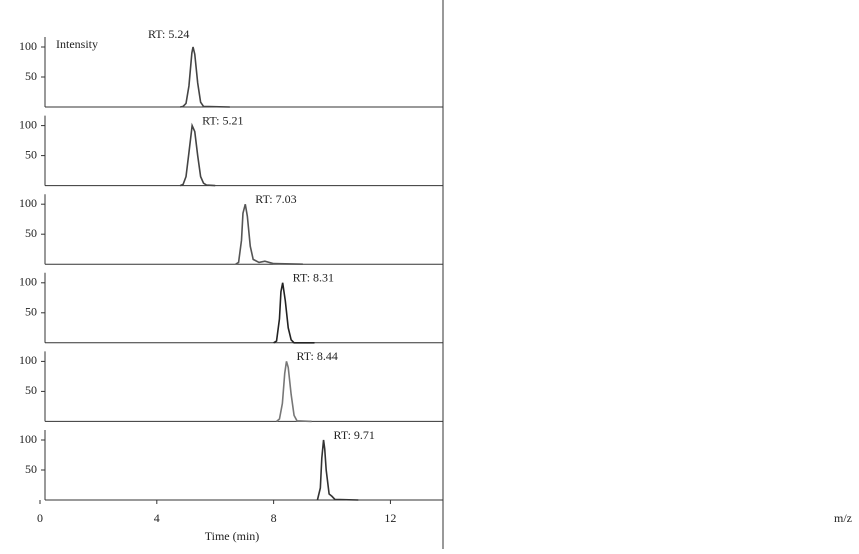 This screenshot has height=554, width=859. What do you see at coordinates (354, 435) in the screenshot?
I see `rt-annotation: RT: 9.71` at bounding box center [354, 435].